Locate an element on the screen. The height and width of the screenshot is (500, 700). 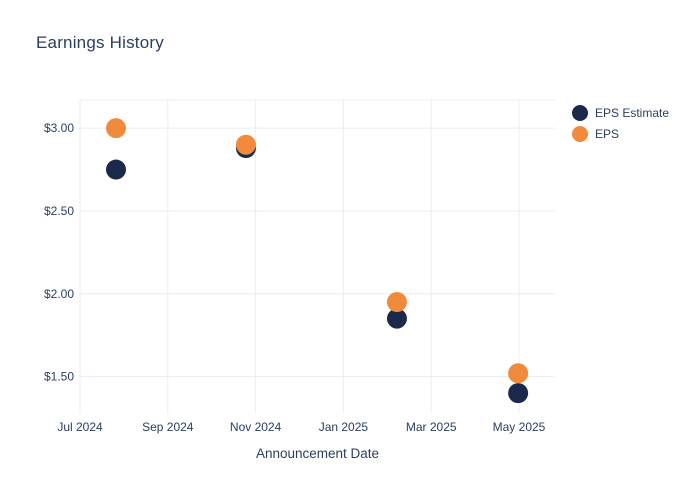
x-tick-label: Jul 2024 is located at coordinates (80, 427).